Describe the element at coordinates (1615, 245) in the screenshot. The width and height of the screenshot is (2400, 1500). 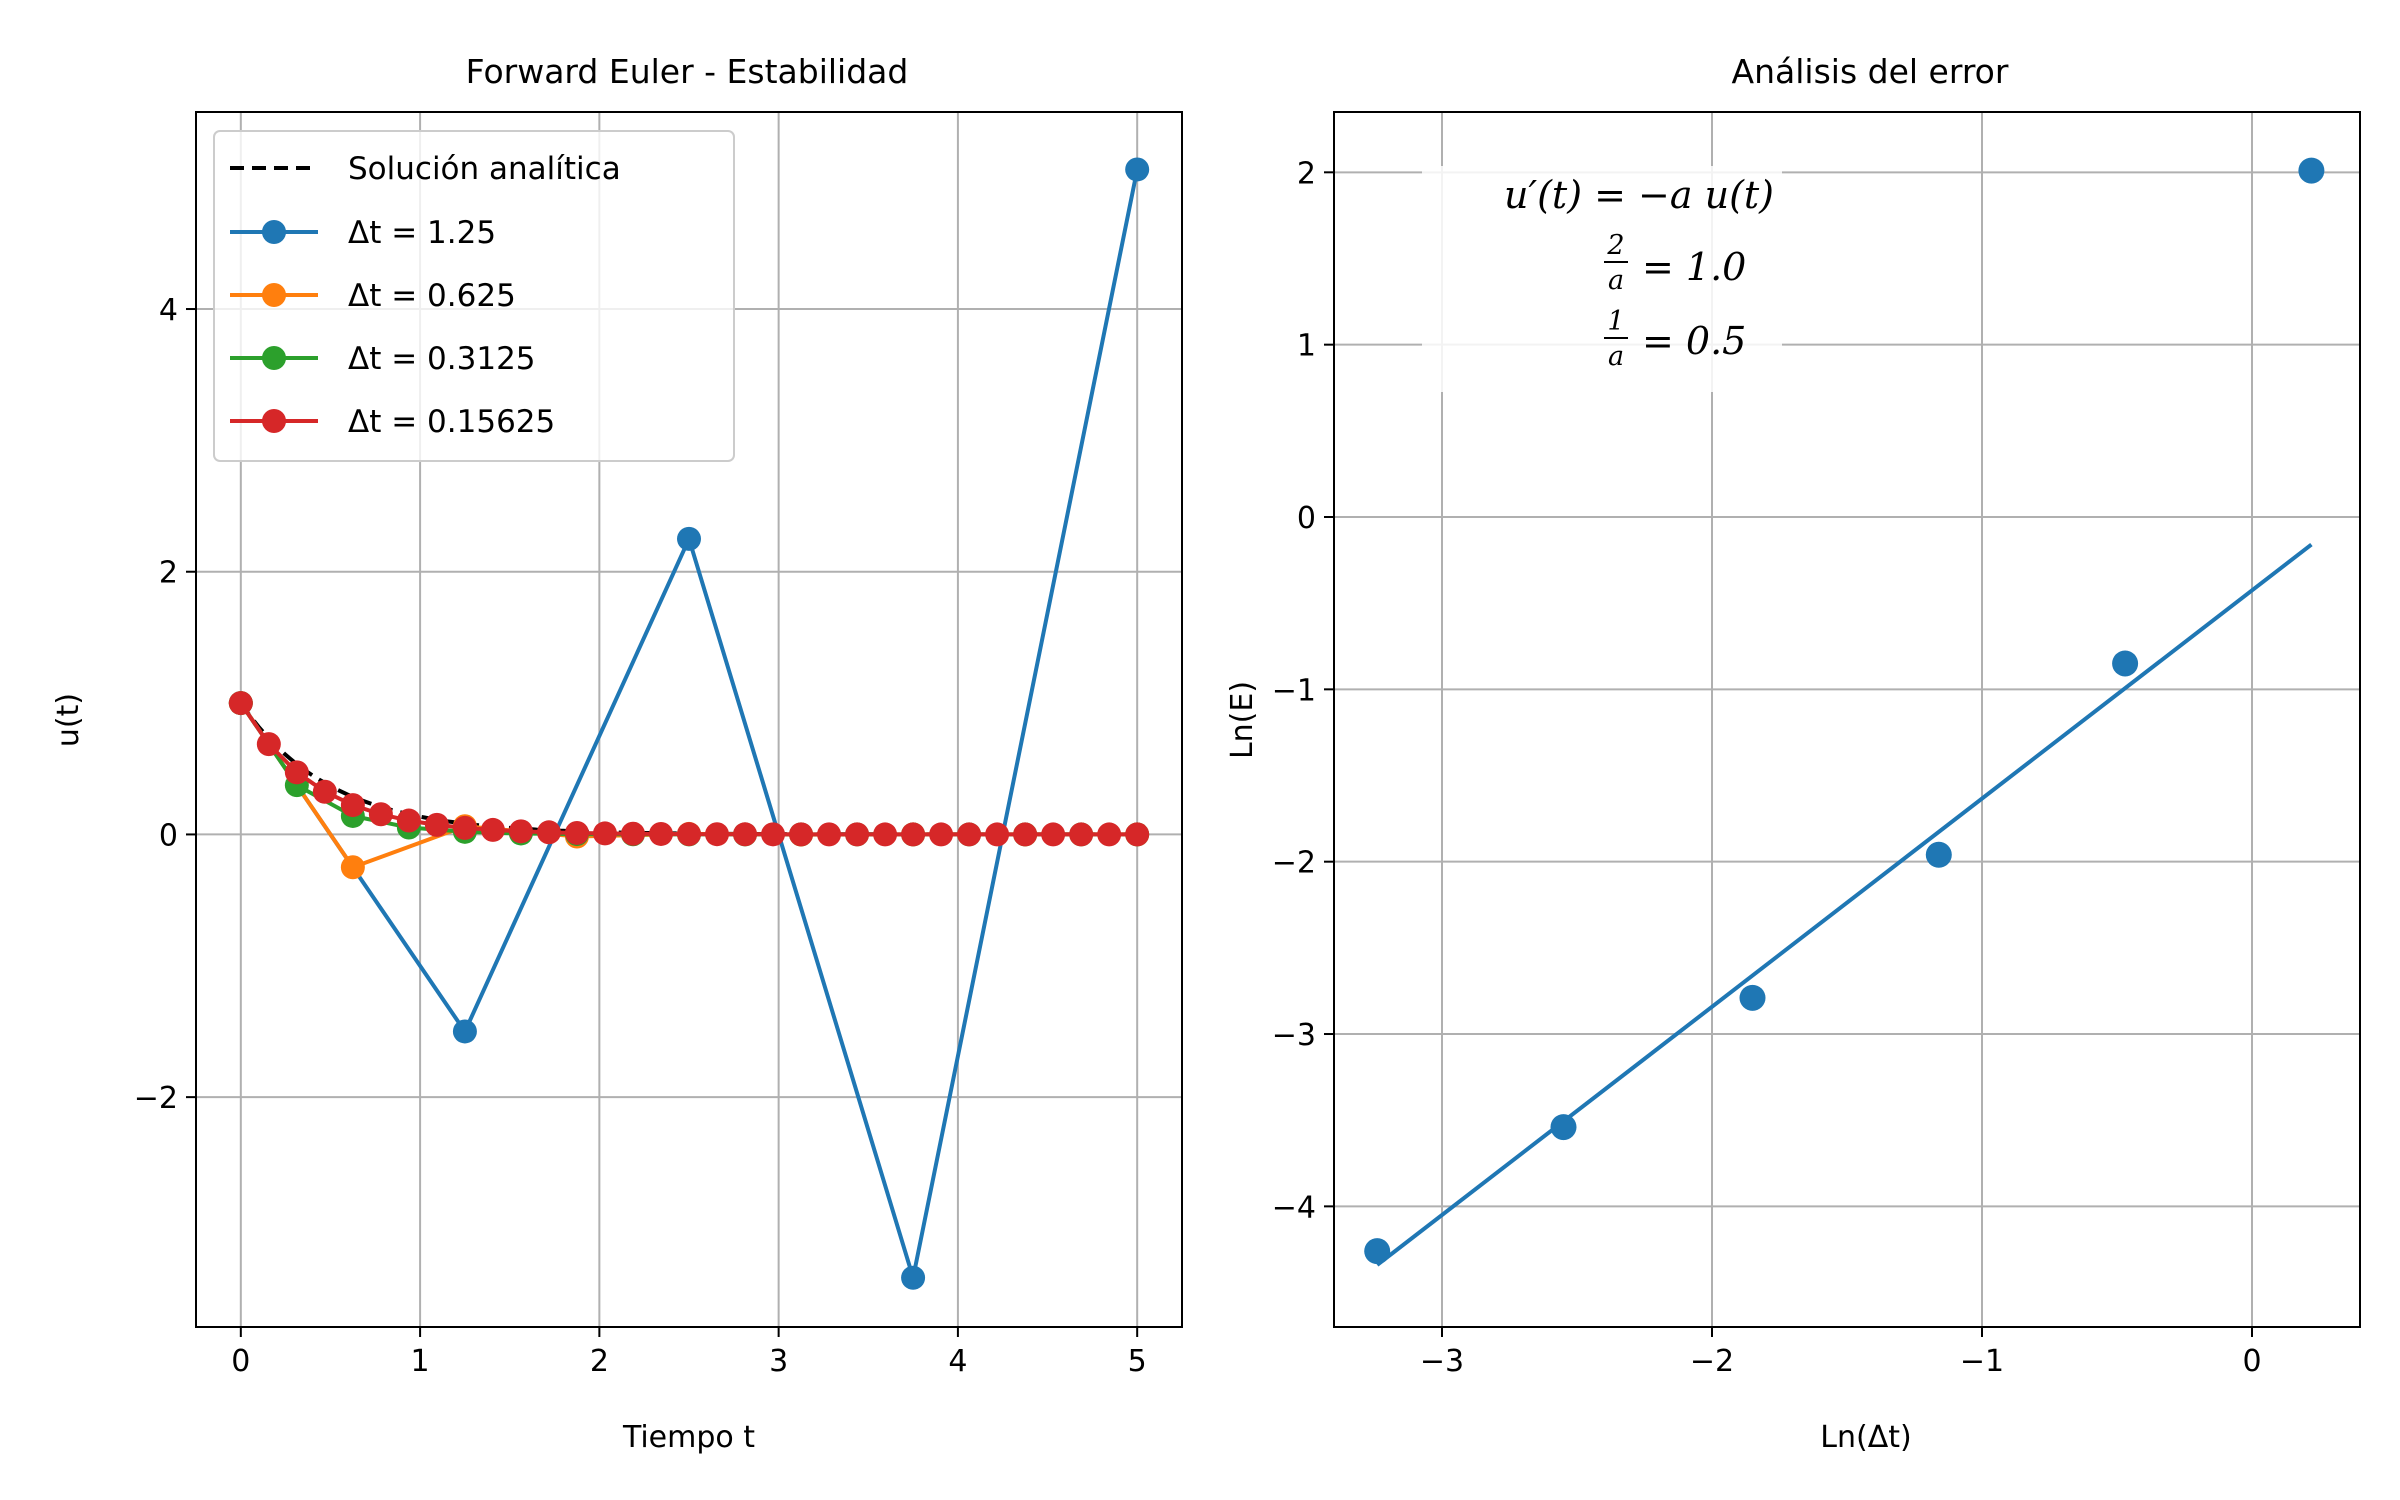
I see `annotation-frac-2-num: 2` at that location.